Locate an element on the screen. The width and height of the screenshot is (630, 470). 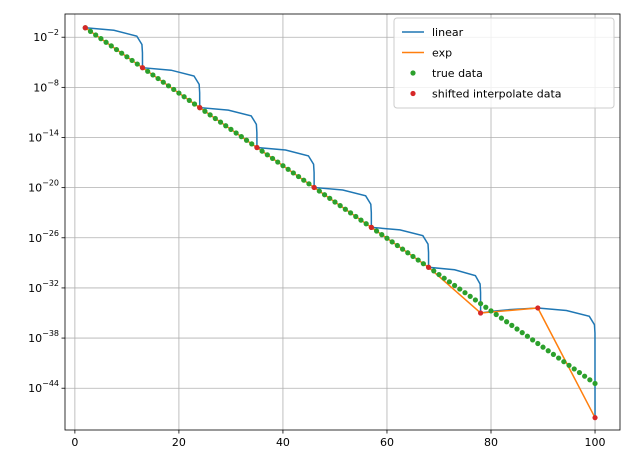
tick-exponent: −14 is located at coordinates (50, 133).